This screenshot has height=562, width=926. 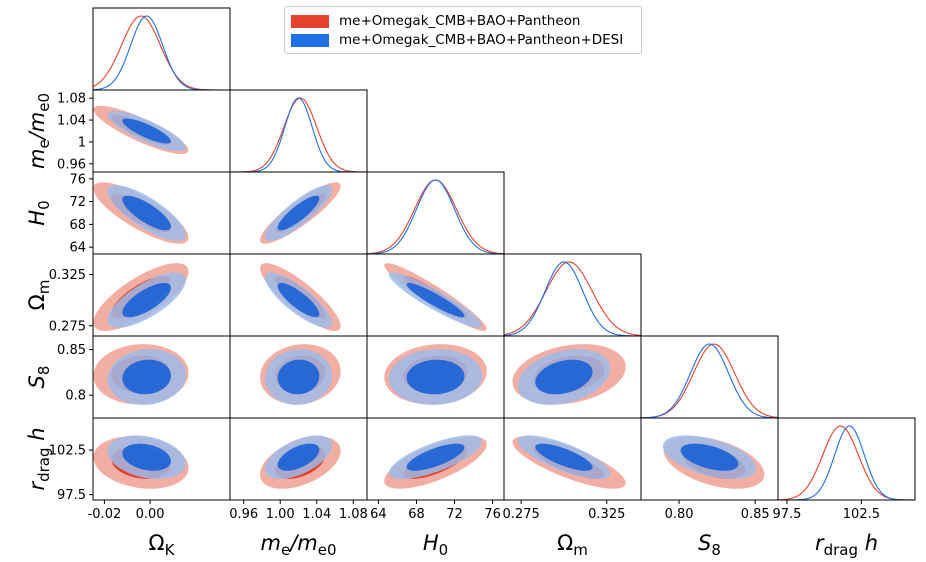 I want to click on legend-swatch-blue, so click(x=310, y=40).